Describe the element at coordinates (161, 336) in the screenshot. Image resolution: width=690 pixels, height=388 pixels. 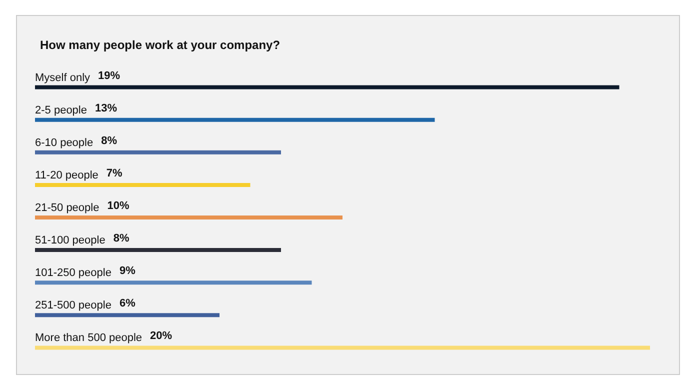
I see `data-label: 20%` at that location.